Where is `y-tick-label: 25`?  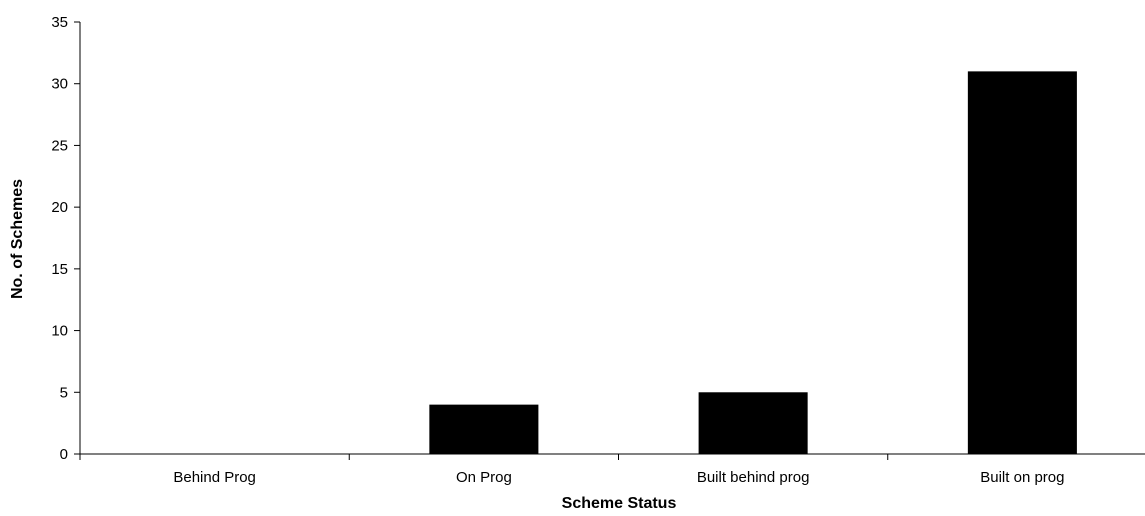
y-tick-label: 25 is located at coordinates (59, 145).